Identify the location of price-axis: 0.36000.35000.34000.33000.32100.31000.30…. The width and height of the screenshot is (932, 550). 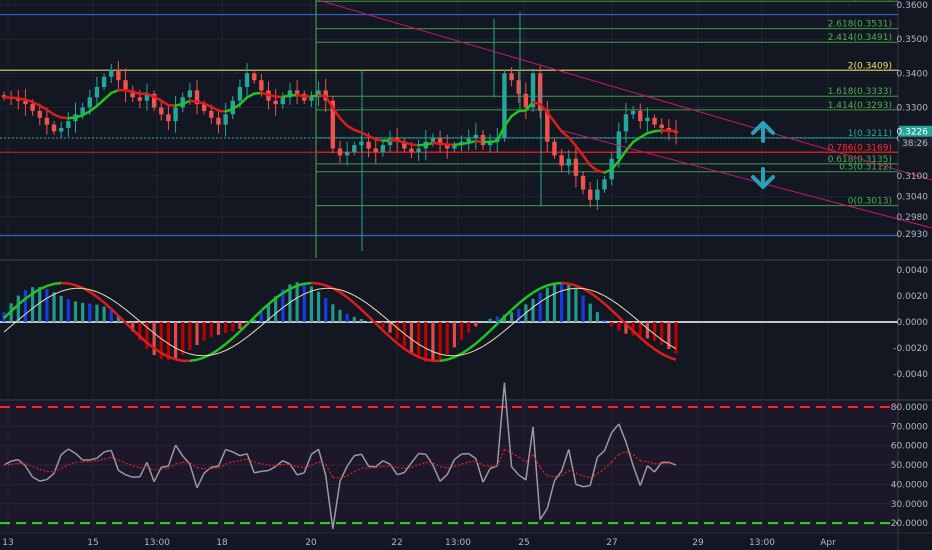
(914, 120).